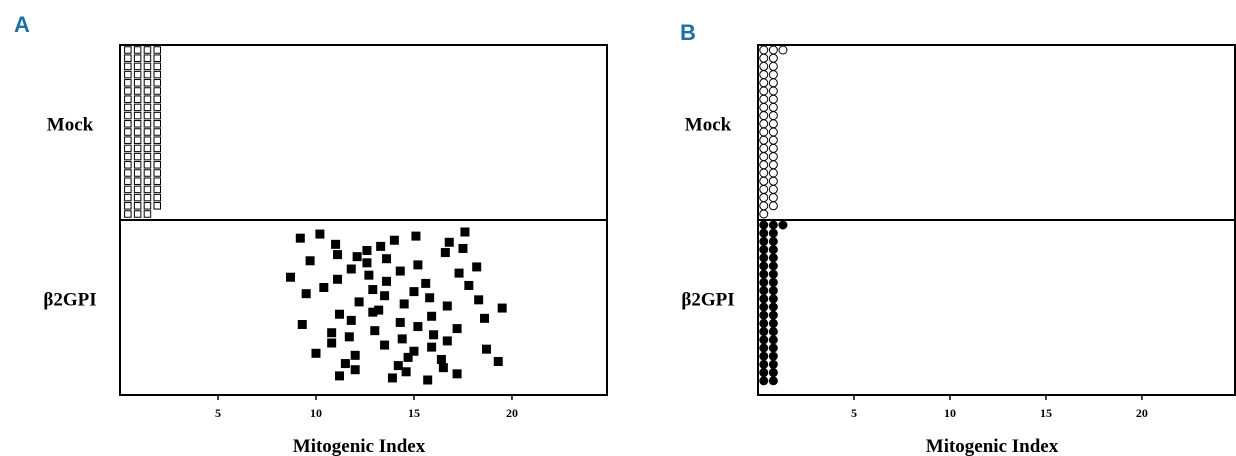  I want to click on group-label: Mock, so click(70, 125).